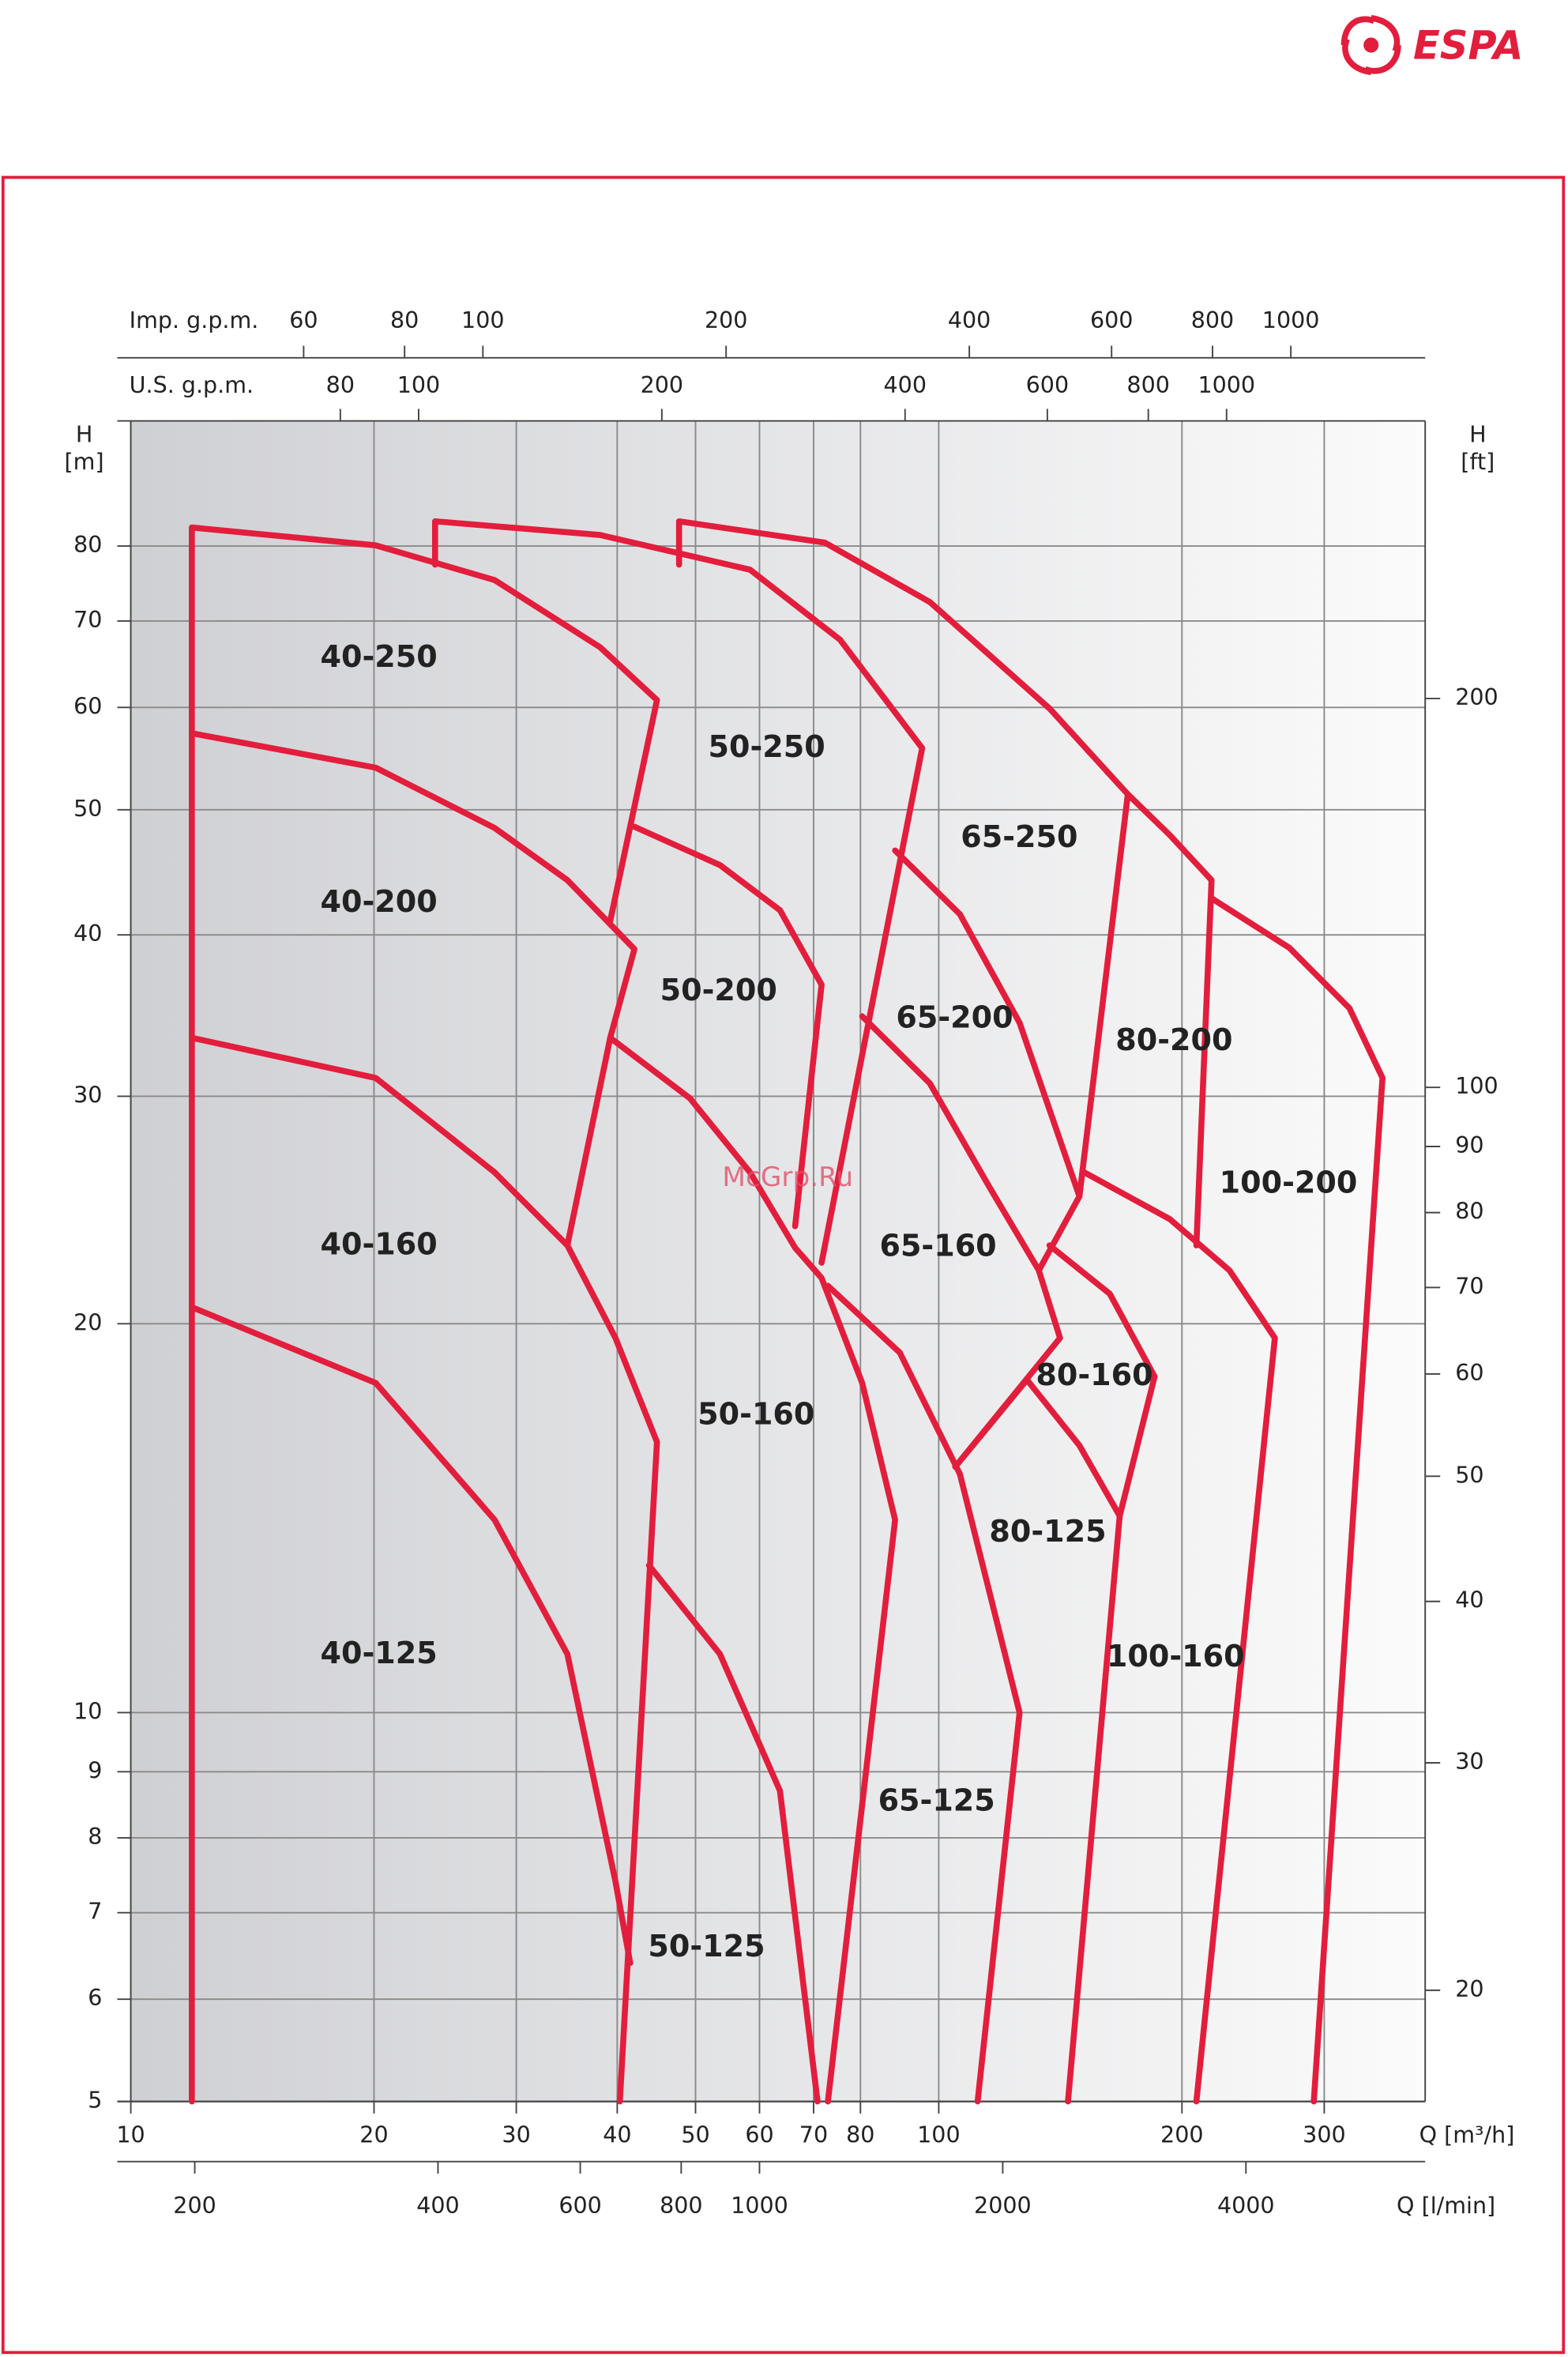 The image size is (1568, 2357). Describe the element at coordinates (1446, 2206) in the screenshot. I see `x2-label: Q [l/min]` at that location.